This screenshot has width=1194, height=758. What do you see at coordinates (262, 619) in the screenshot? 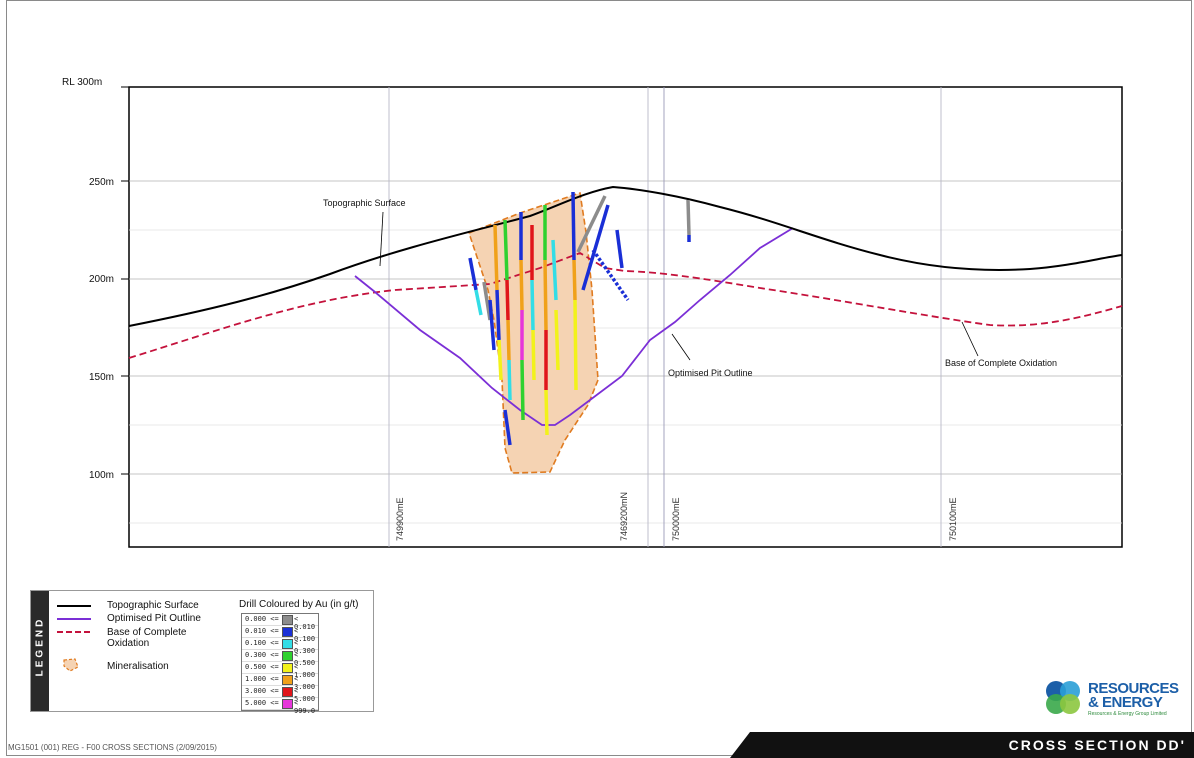
I see `au-class-lower: 0.000 <=` at bounding box center [262, 619].